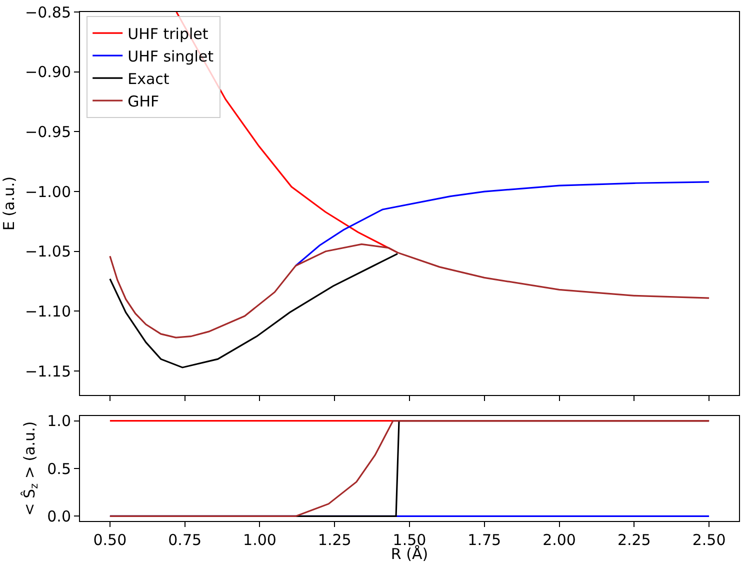 This screenshot has height=563, width=741. I want to click on y-axis-title: E (a.u.), so click(9, 203).